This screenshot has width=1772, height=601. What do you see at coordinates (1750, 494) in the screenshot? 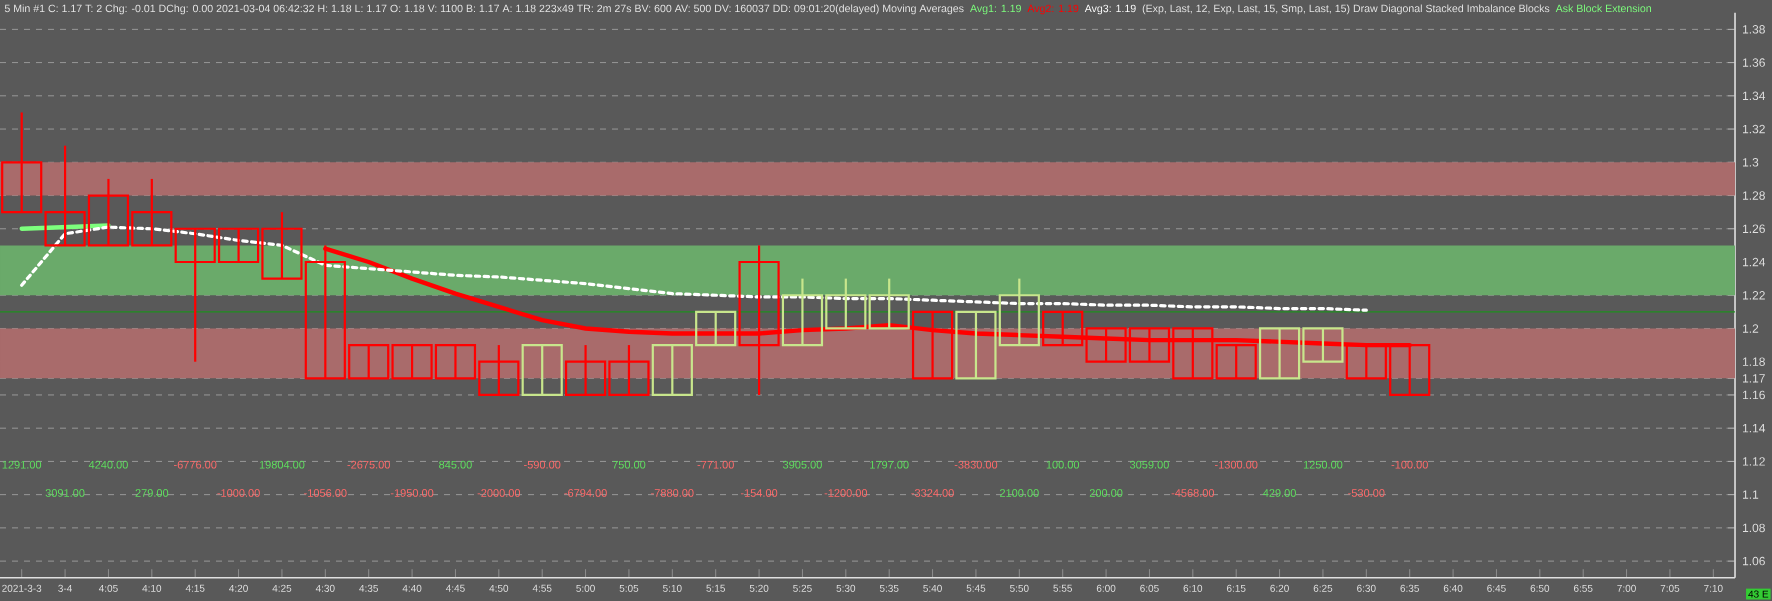
I see `y-tick-label: 1.1` at bounding box center [1750, 494].